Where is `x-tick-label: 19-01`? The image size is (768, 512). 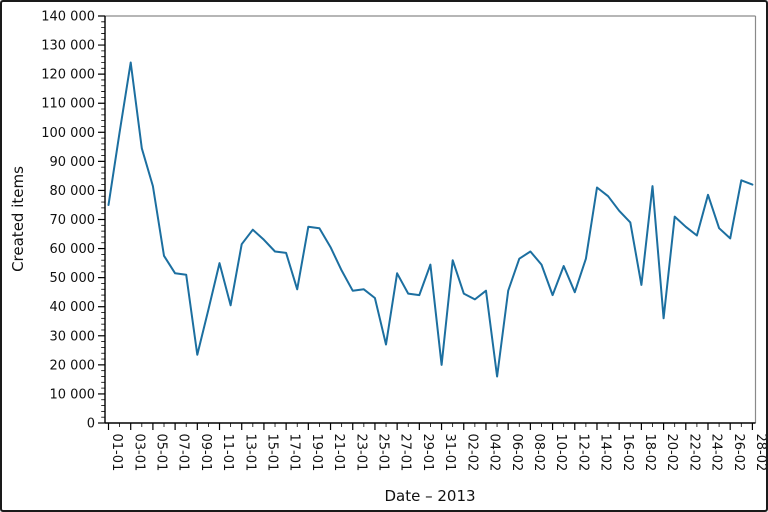 x-tick-label: 19-01 is located at coordinates (316, 453).